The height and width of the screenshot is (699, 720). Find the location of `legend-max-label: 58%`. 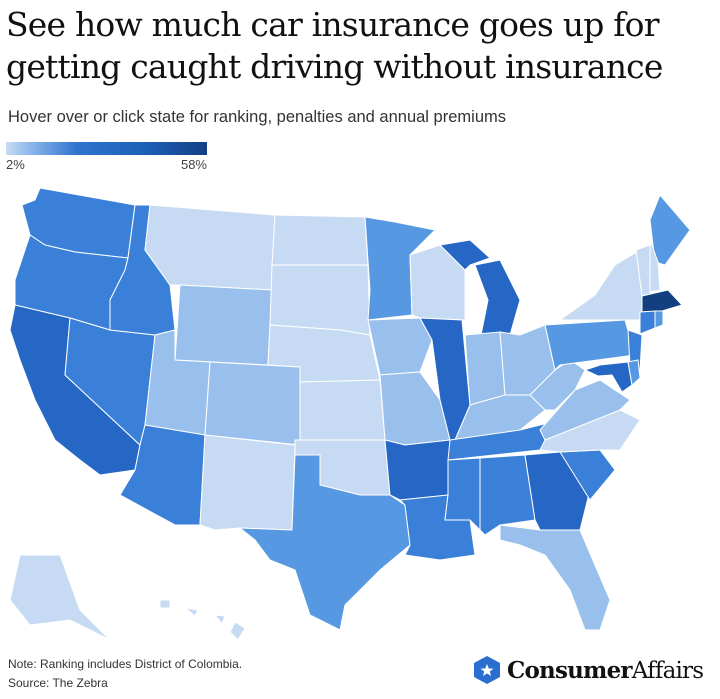

legend-max-label: 58% is located at coordinates (193, 164).